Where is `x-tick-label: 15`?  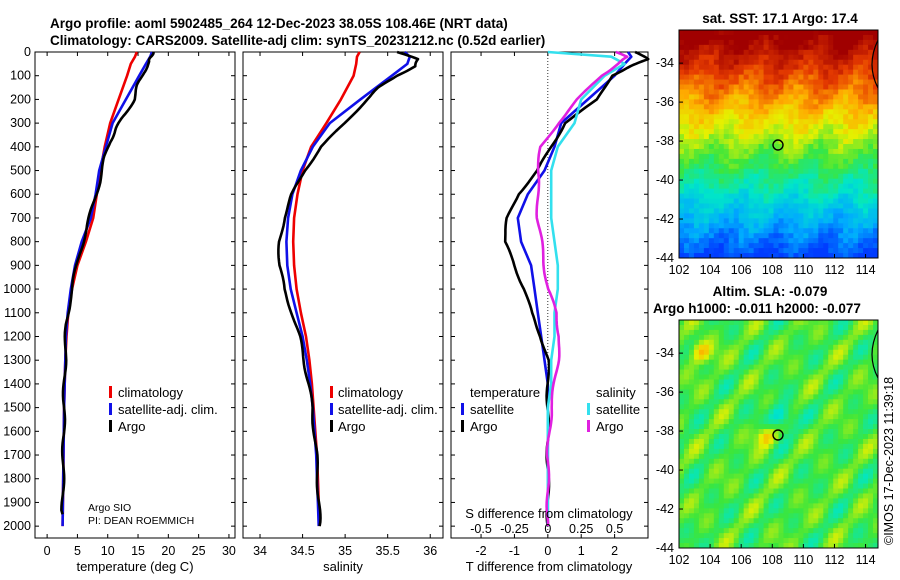 x-tick-label: 15 is located at coordinates (138, 551).